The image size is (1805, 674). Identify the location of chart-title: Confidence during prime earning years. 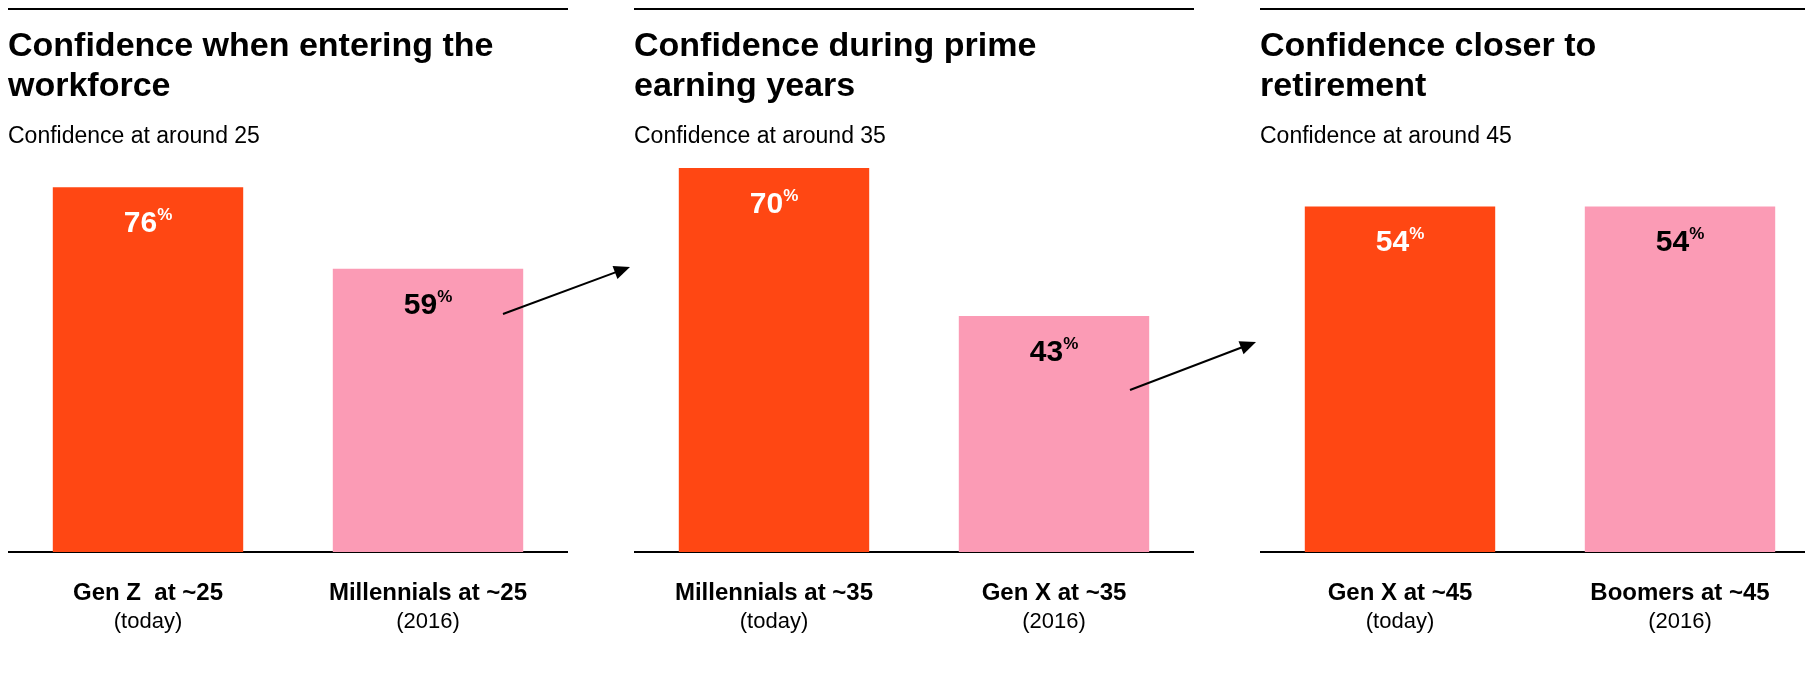
(836, 64).